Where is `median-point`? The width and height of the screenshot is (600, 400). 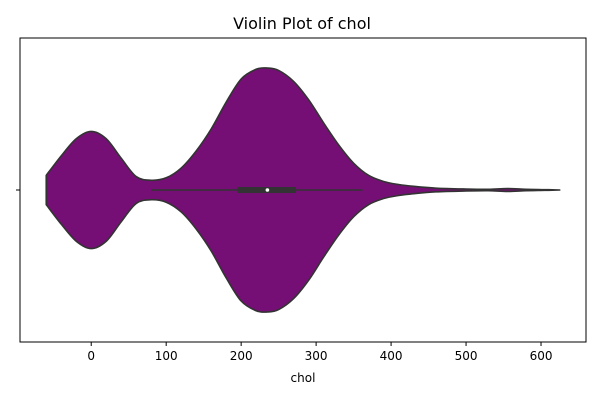 median-point is located at coordinates (267, 190).